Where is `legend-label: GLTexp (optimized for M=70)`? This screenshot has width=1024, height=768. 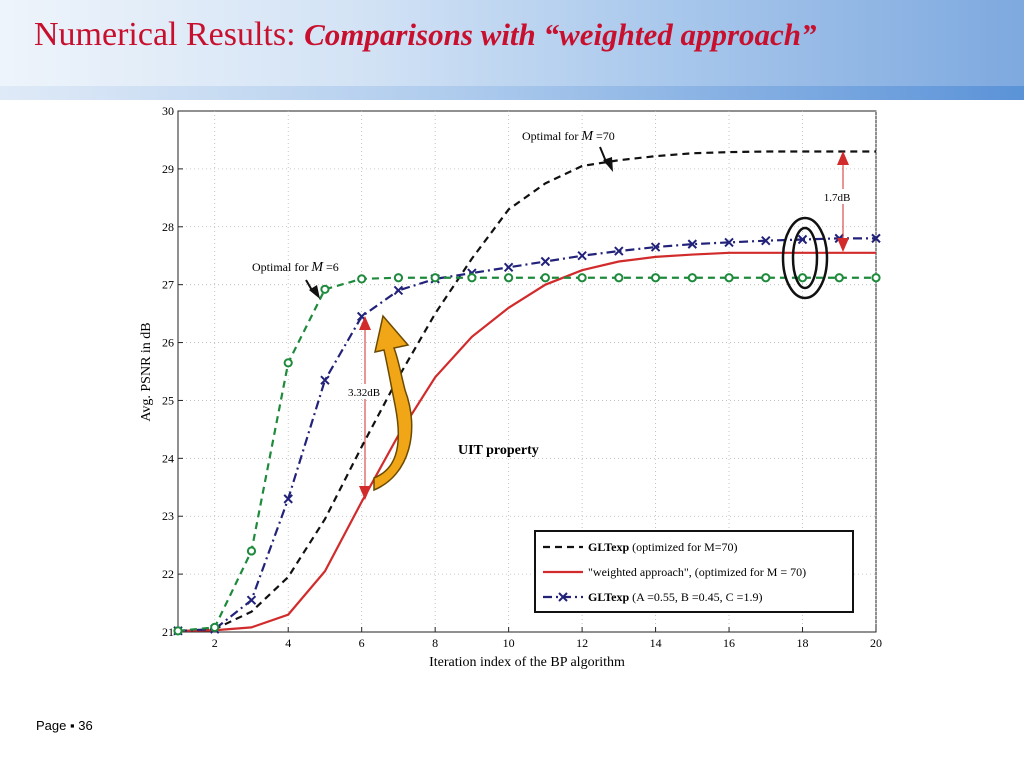
legend-label: GLTexp (optimized for M=70) is located at coordinates (663, 547).